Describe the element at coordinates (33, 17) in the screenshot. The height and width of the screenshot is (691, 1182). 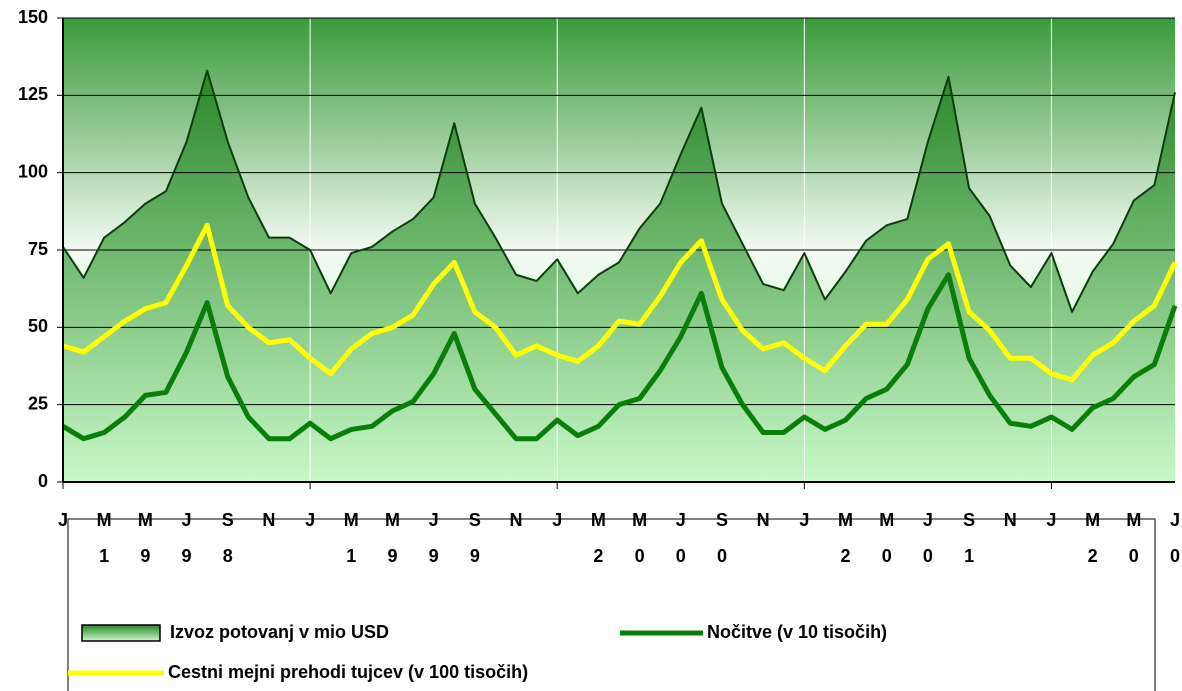
I see `y-tick-label: 150` at that location.